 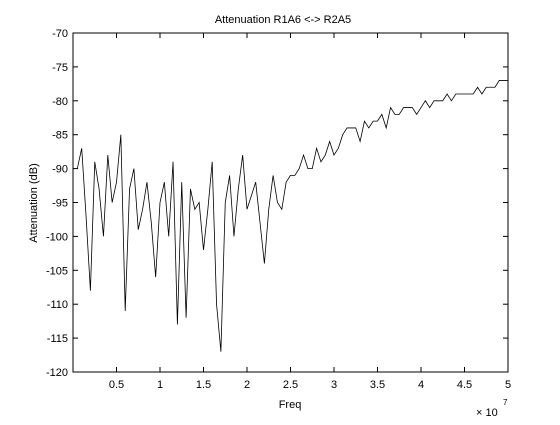 I want to click on x-tick-label: 0.5, so click(x=116, y=385).